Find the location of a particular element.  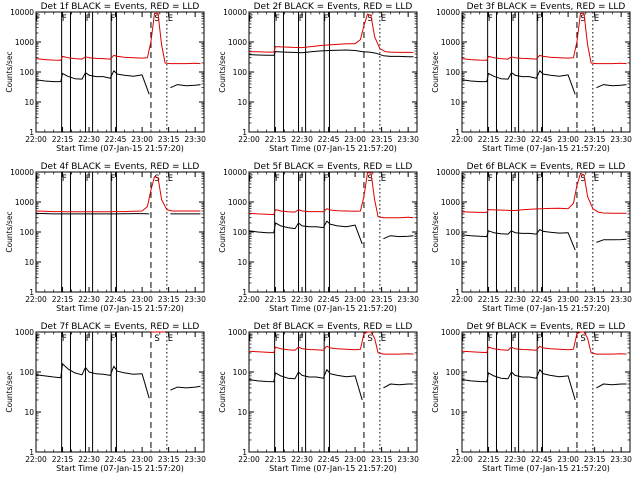

plot-frame is located at coordinates (333, 392).